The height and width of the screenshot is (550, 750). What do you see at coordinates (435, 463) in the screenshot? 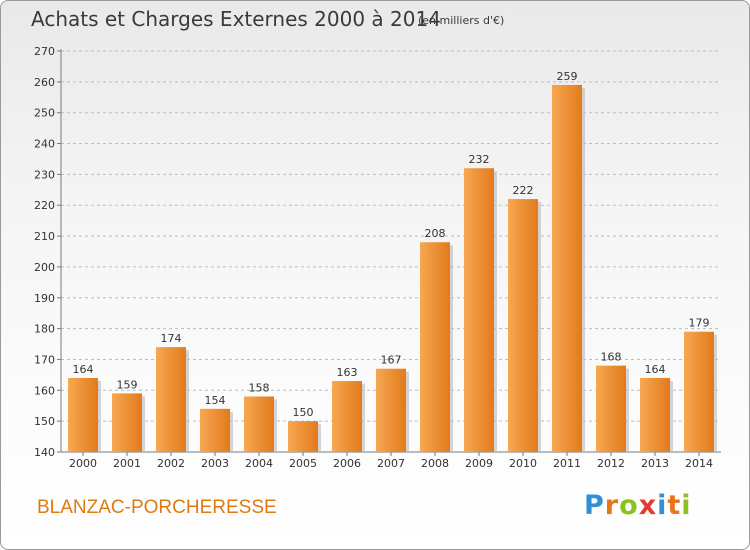
I see `x-tick-label-2008: 2008` at bounding box center [435, 463].